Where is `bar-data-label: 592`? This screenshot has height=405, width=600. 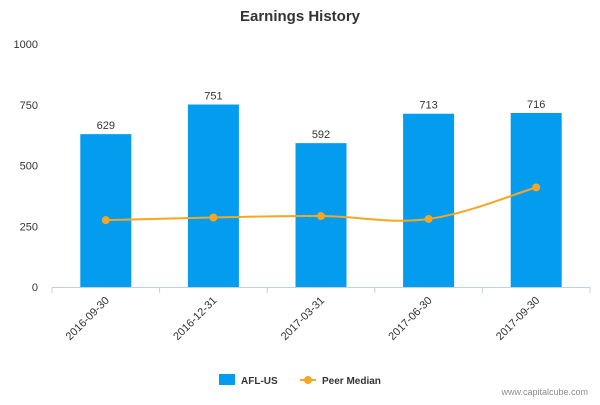
bar-data-label: 592 is located at coordinates (321, 135).